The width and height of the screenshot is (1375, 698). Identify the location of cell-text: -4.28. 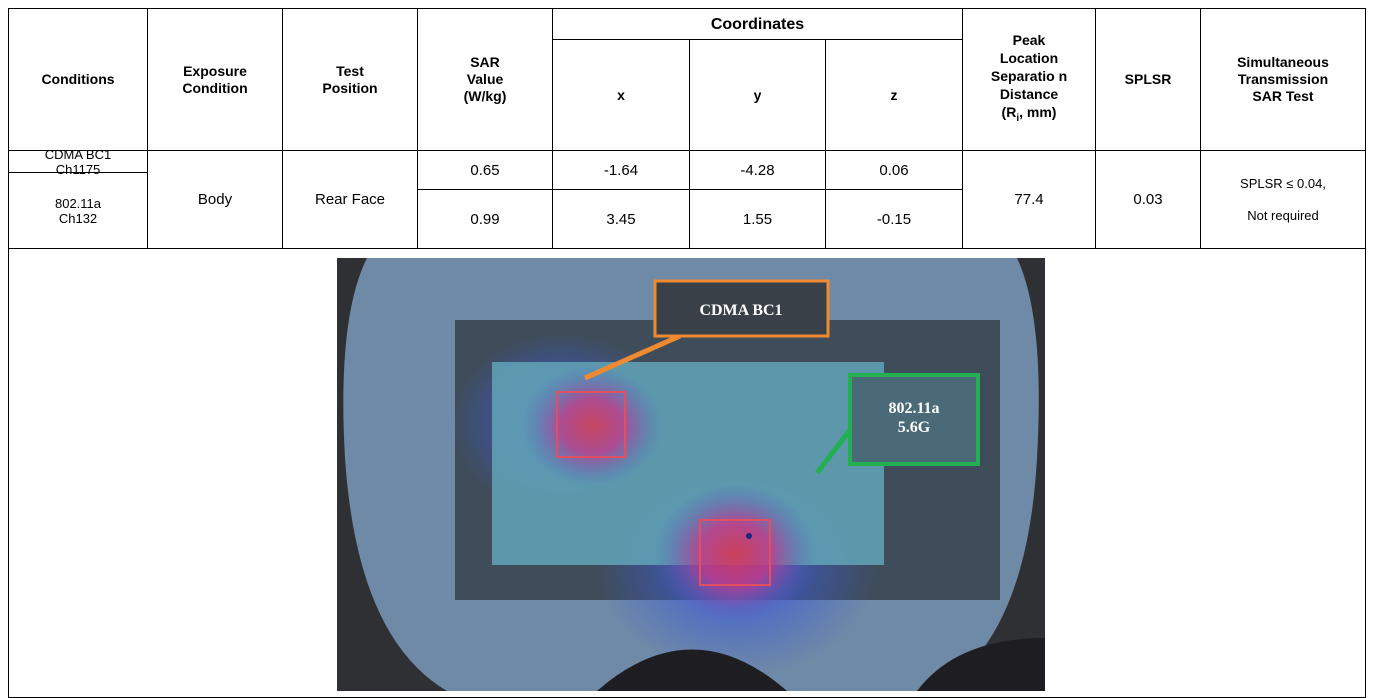
(757, 170).